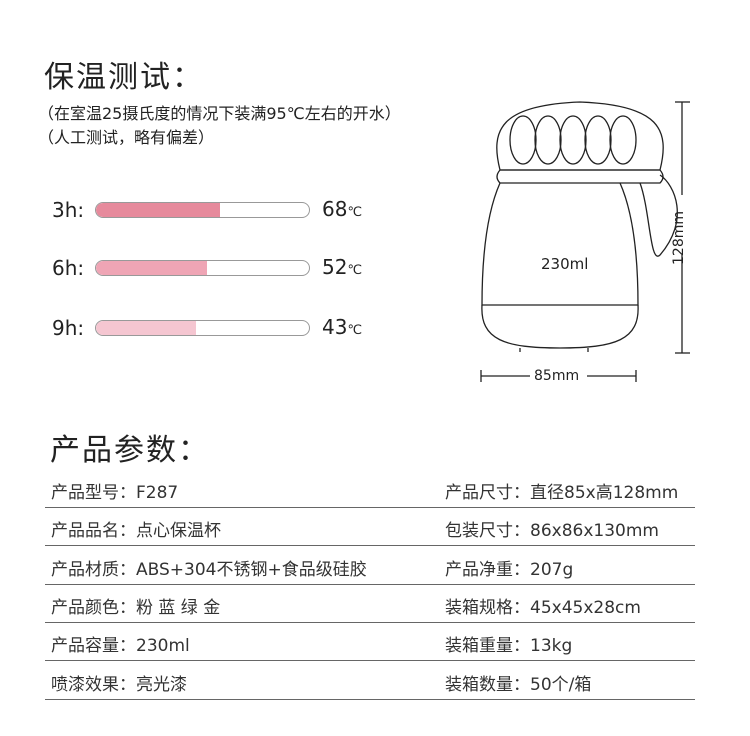 The height and width of the screenshot is (736, 750). I want to click on bar-label: 9h:, so click(68, 328).